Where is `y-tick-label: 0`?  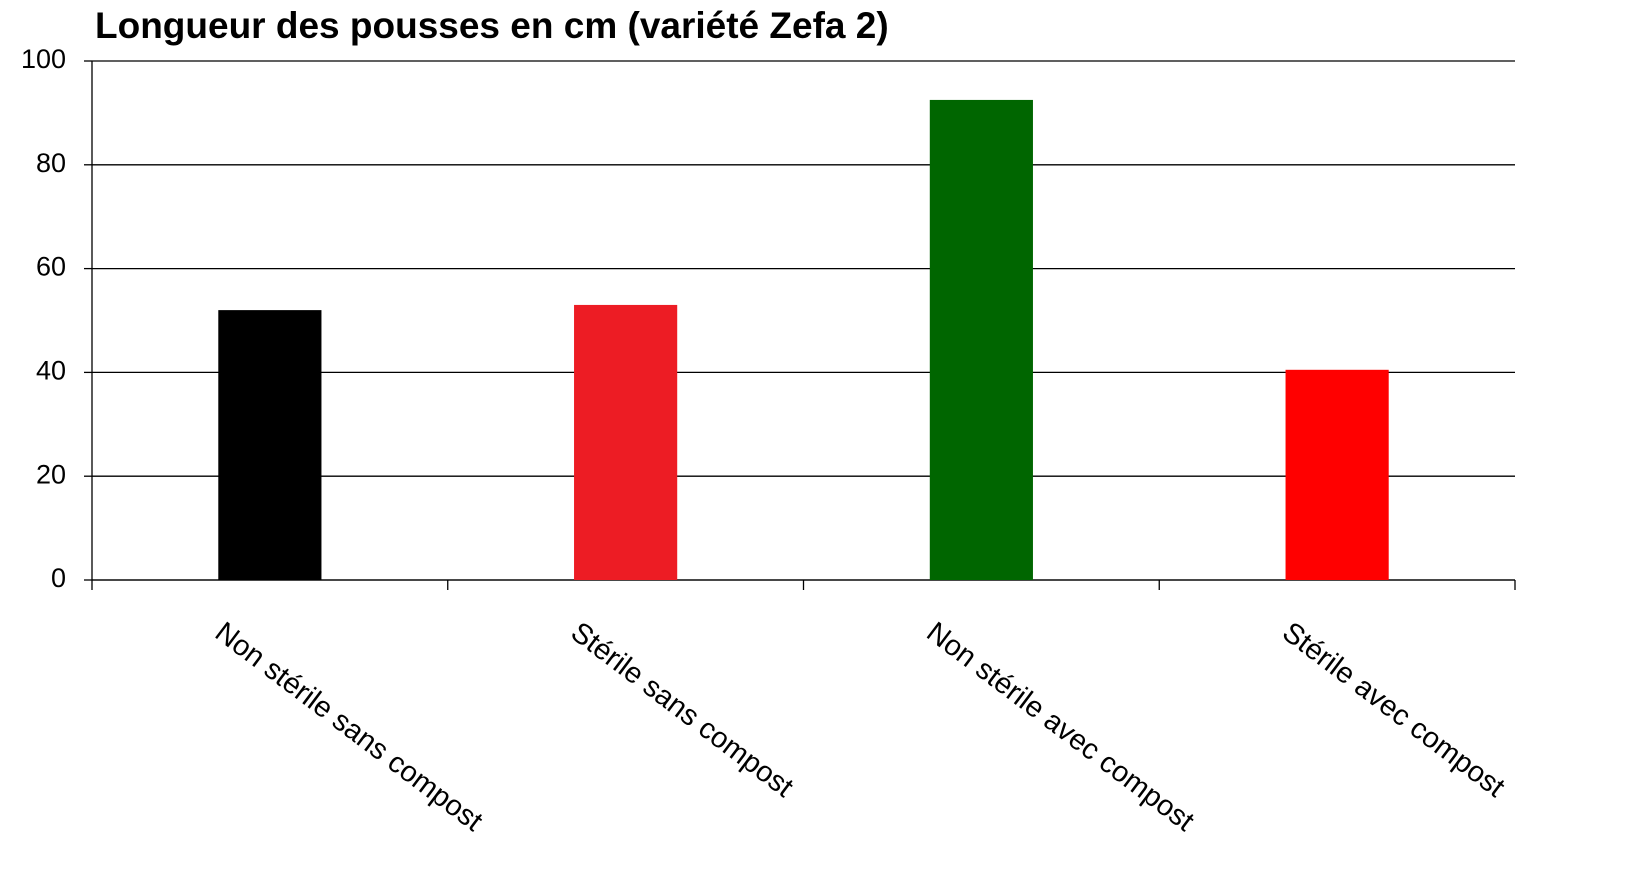 y-tick-label: 0 is located at coordinates (58, 578).